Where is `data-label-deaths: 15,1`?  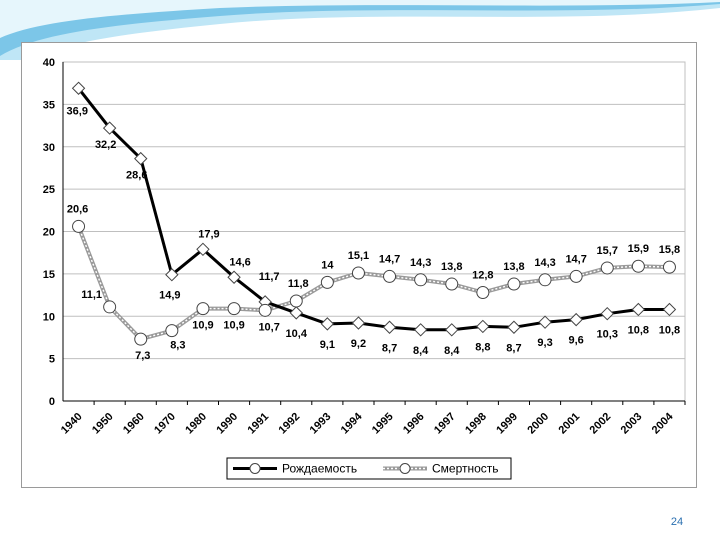
data-label-deaths: 15,1 is located at coordinates (358, 256).